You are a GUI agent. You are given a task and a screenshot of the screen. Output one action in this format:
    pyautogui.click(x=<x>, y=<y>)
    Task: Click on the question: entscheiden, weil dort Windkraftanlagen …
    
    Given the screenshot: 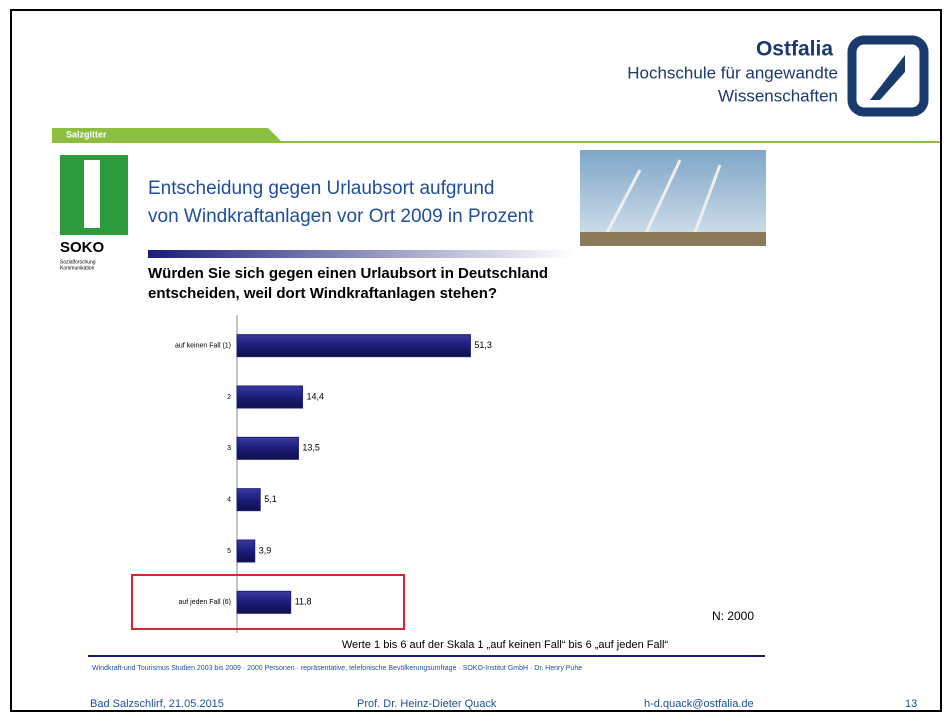 What is the action you would take?
    pyautogui.click(x=322, y=293)
    